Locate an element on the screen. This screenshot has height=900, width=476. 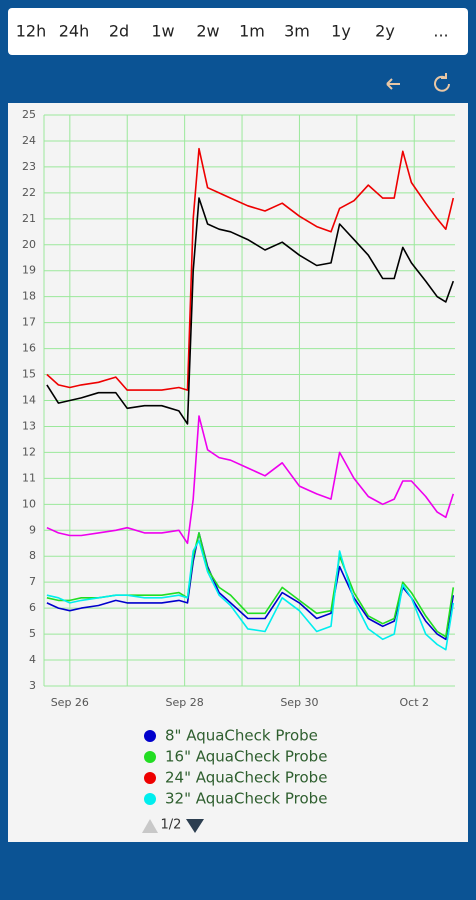
y-tick-label: 3 is located at coordinates (32, 685).